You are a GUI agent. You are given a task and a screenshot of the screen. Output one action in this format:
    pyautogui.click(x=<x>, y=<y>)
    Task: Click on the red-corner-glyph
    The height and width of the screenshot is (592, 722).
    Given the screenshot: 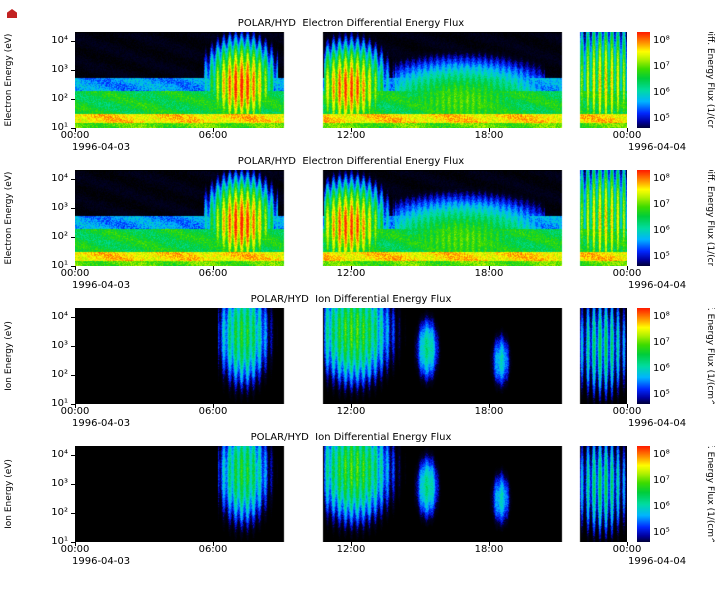 What is the action you would take?
    pyautogui.click(x=12, y=13)
    